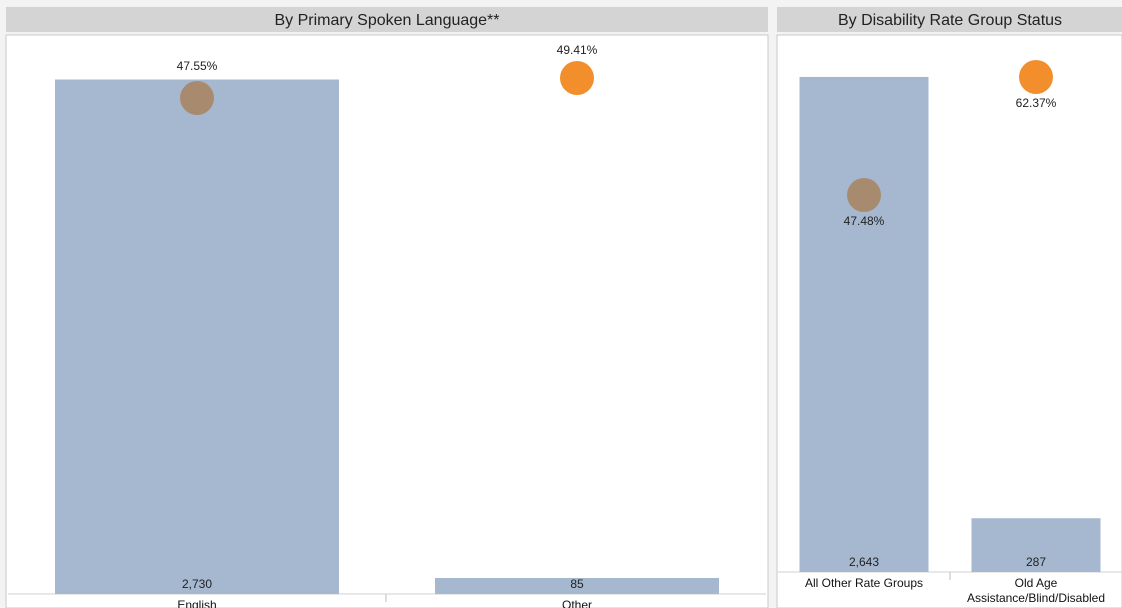 This screenshot has width=1122, height=608. I want to click on category-label: Assistance/Blind/Disabled, so click(1036, 598).